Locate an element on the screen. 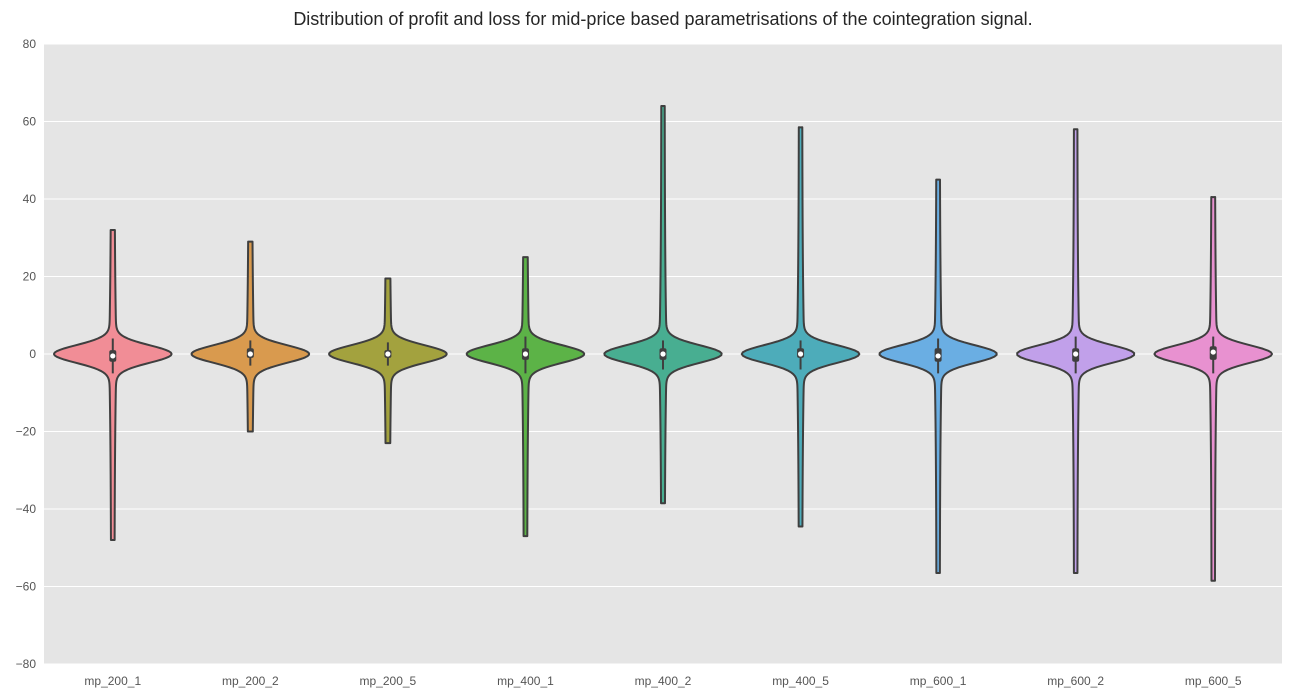 This screenshot has height=698, width=1292. x-tick-label: mp_400_1 is located at coordinates (525, 681).